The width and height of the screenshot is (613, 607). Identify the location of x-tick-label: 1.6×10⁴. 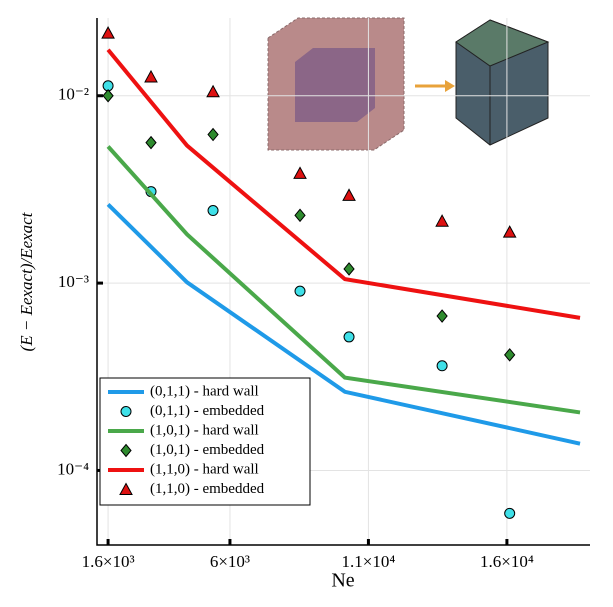
(507, 561).